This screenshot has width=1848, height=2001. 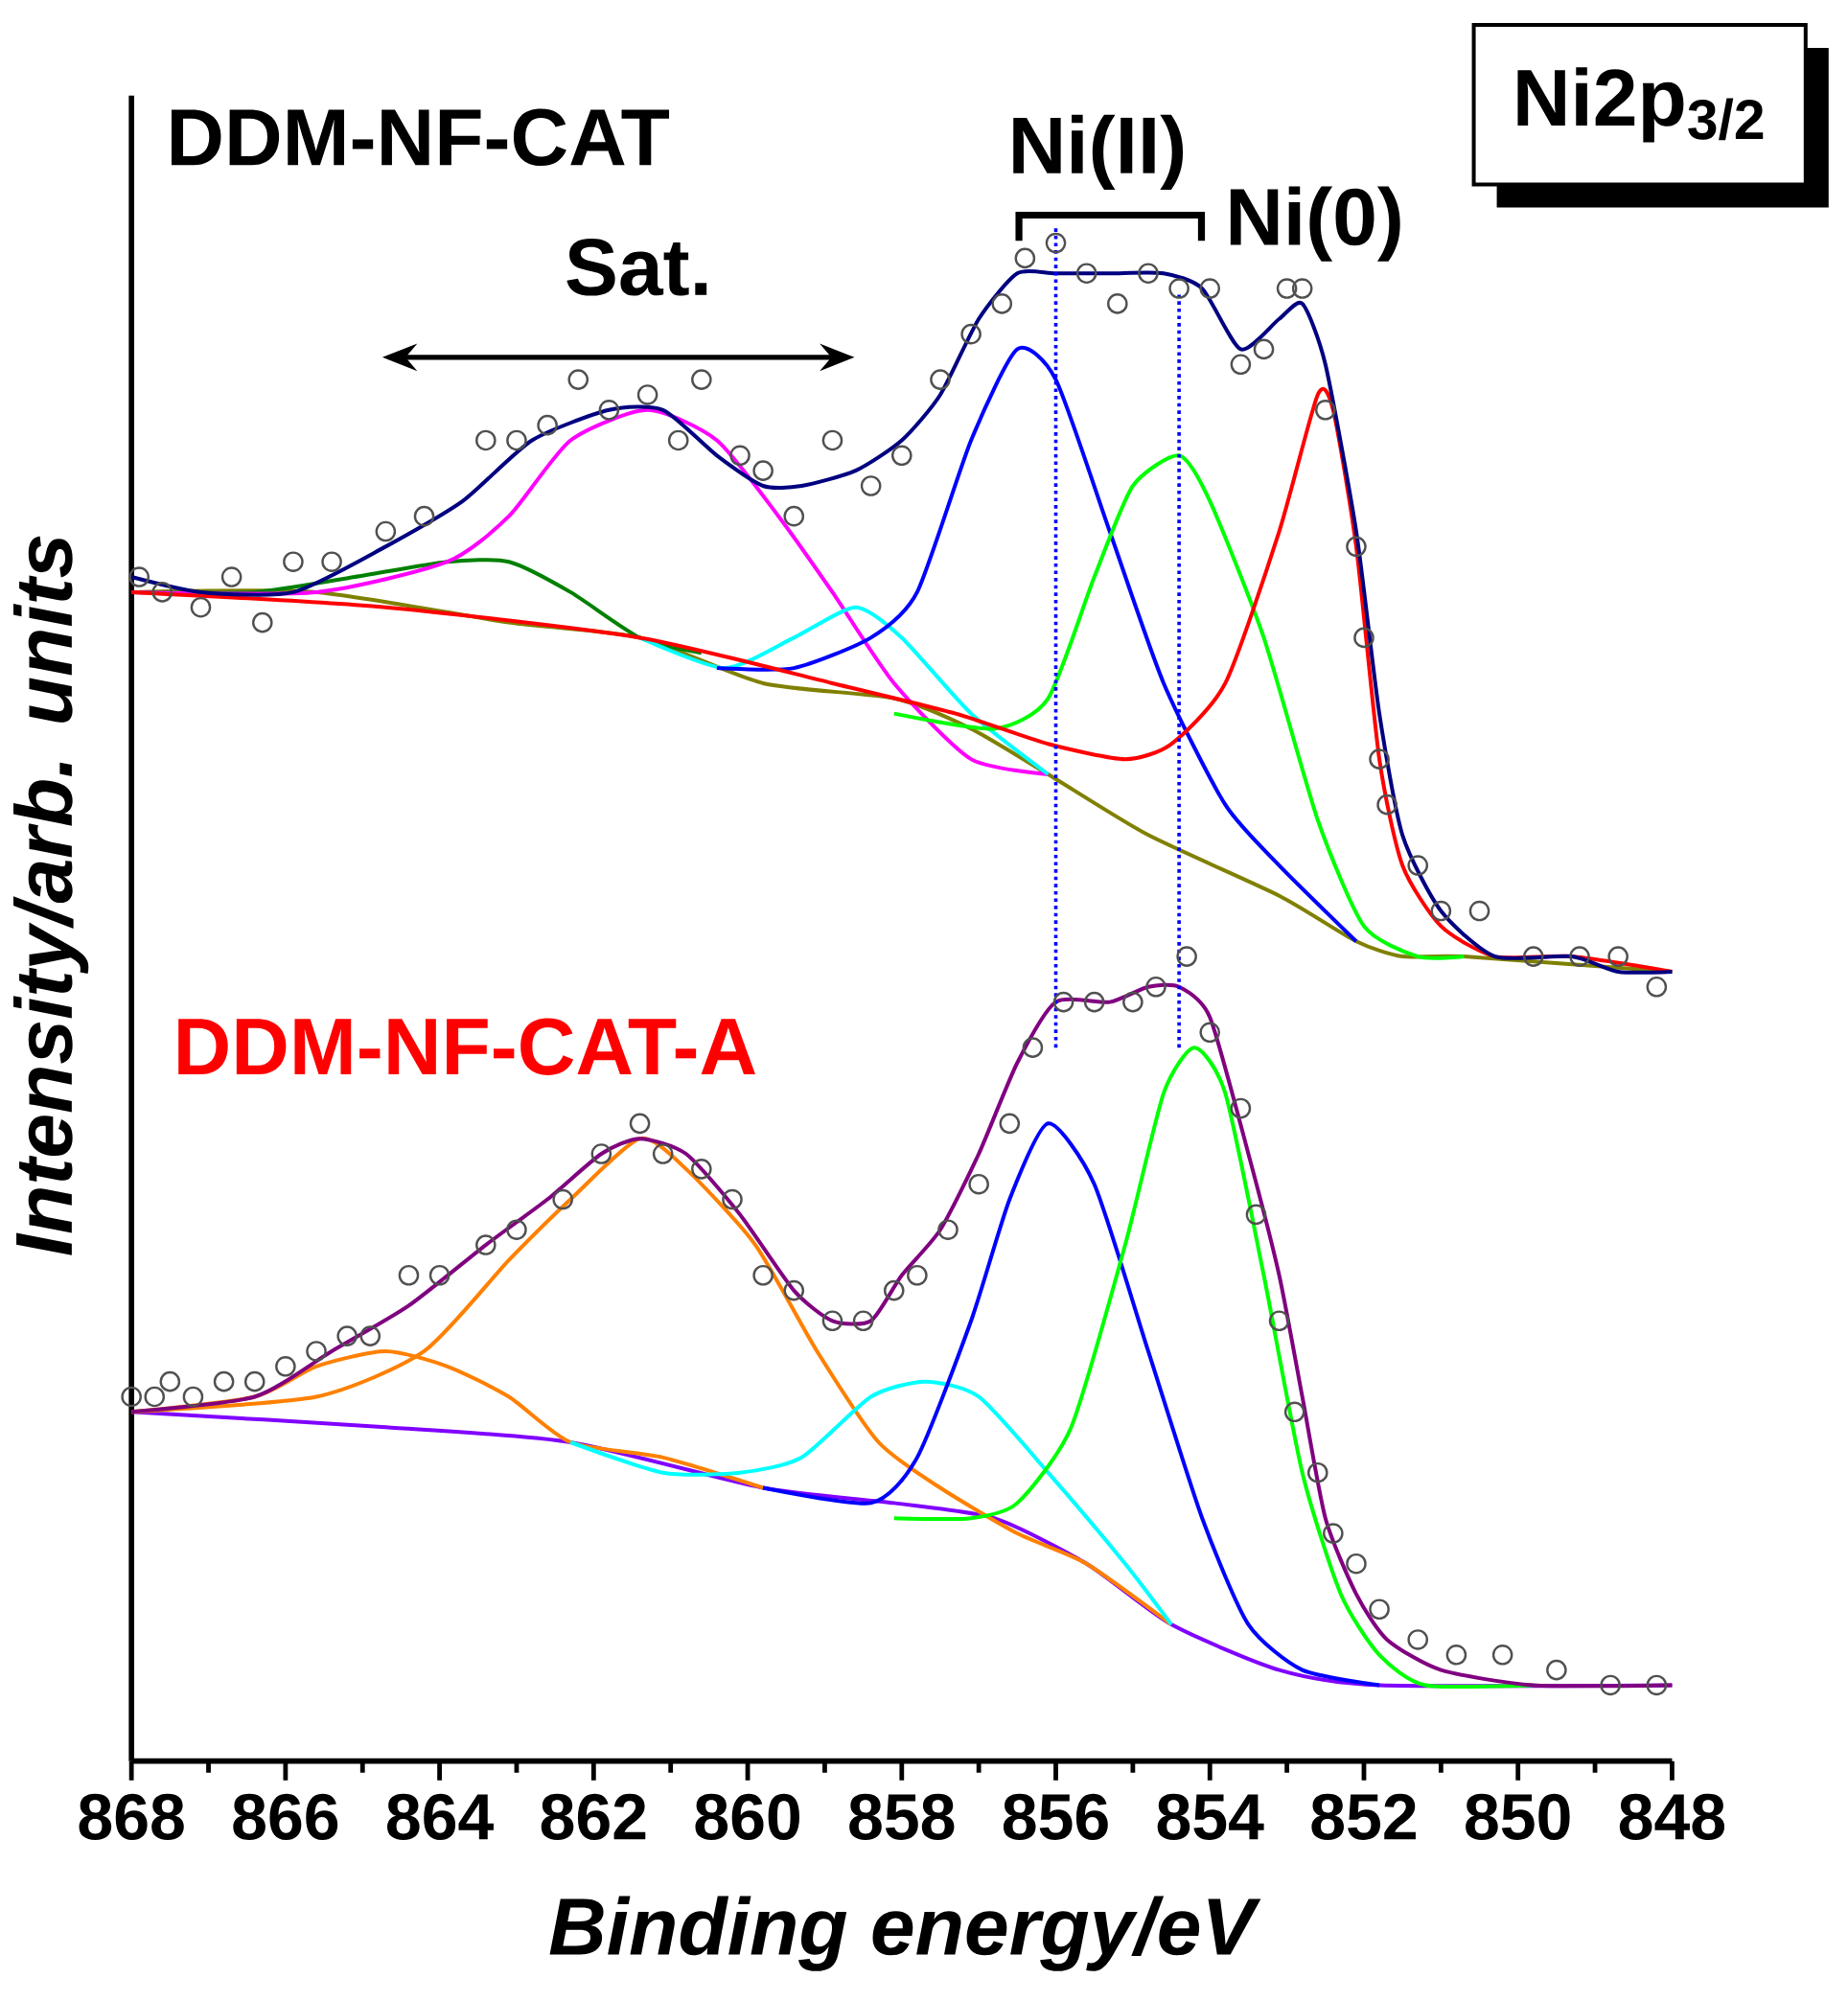 I want to click on x-axis-title: Binding energy/eV, so click(x=905, y=1933).